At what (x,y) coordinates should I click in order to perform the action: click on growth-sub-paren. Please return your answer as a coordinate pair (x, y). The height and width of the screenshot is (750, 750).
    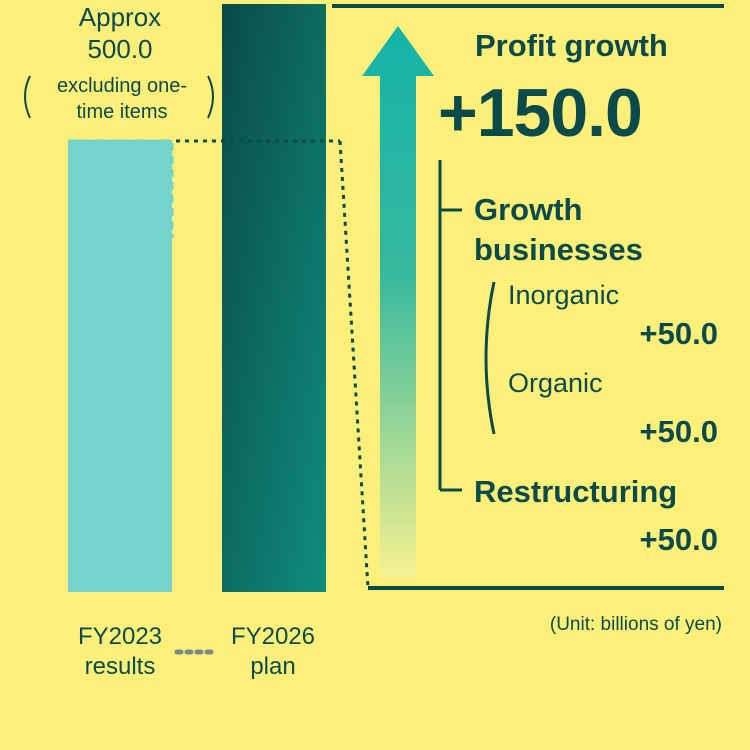
    Looking at the image, I should click on (490, 358).